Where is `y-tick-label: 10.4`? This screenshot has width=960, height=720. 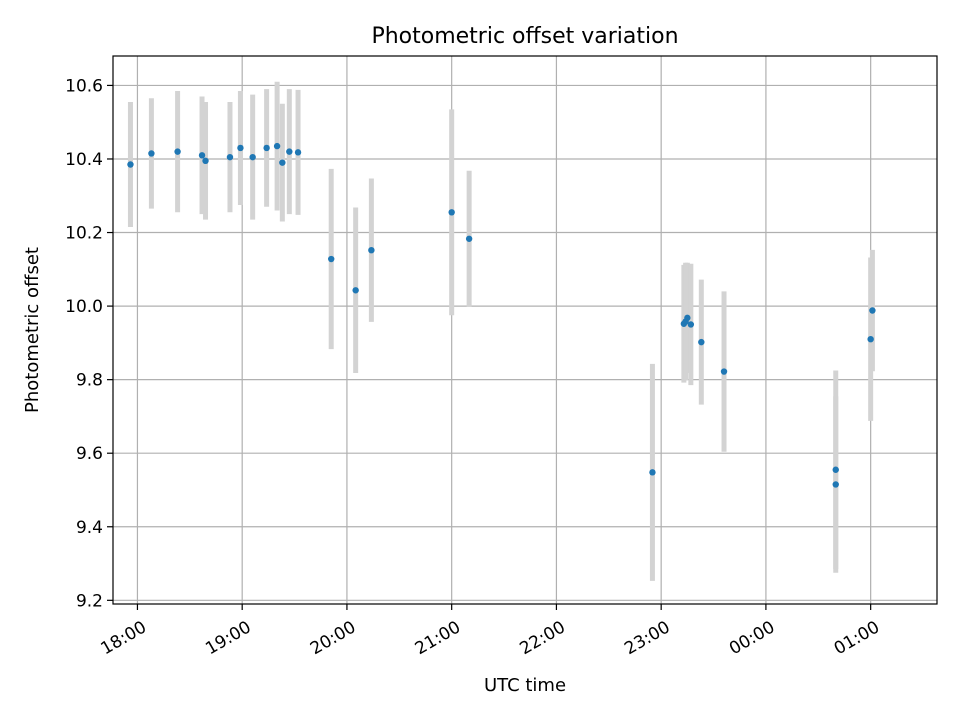 y-tick-label: 10.4 is located at coordinates (84, 160).